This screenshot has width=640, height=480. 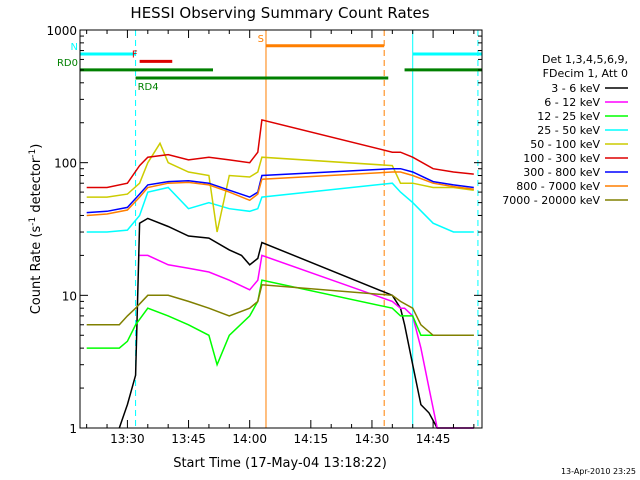 I want to click on legend-label-3: 25 - 50 keV, so click(x=568, y=130).